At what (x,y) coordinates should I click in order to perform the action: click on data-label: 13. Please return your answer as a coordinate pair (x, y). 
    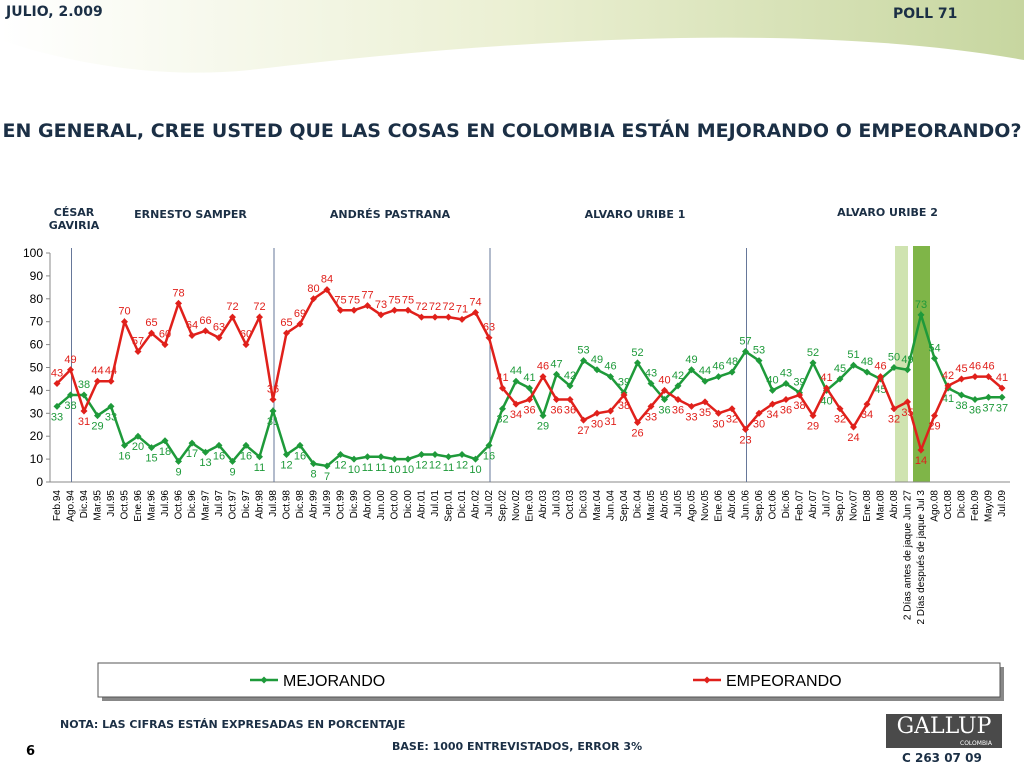
    Looking at the image, I should click on (205, 463).